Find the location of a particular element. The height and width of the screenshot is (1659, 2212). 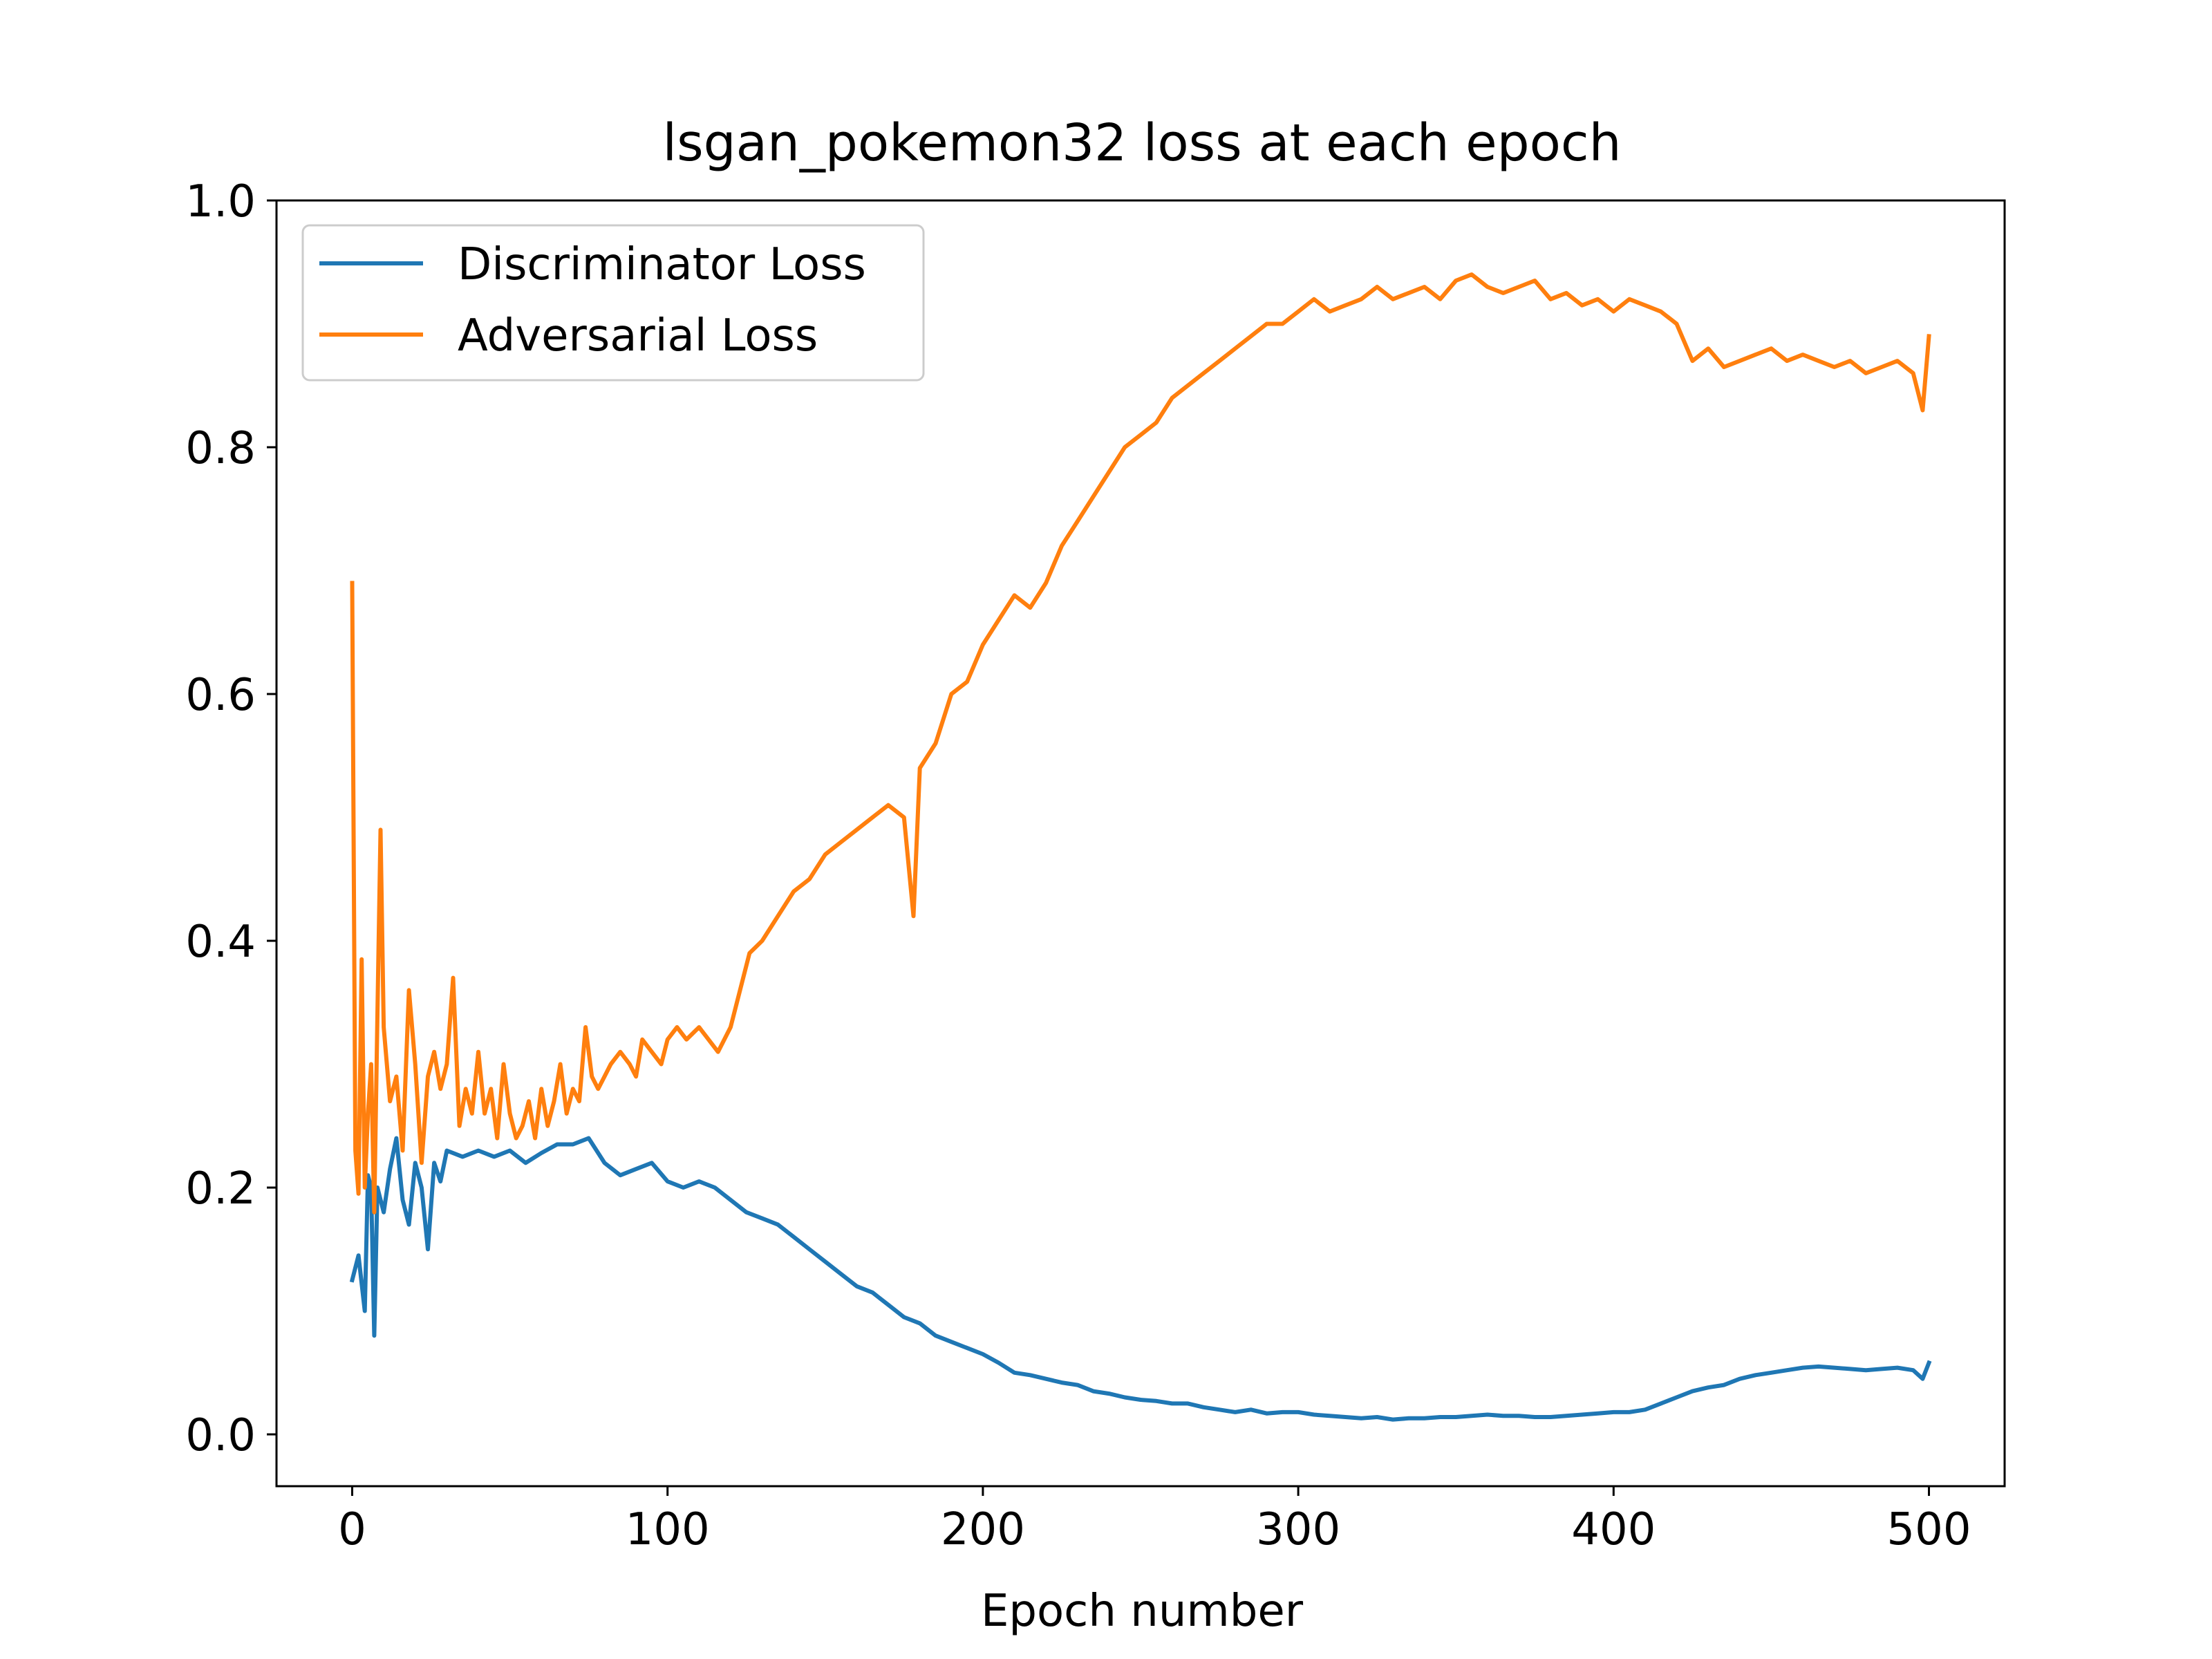

x-tick-label: 200 is located at coordinates (983, 1530).